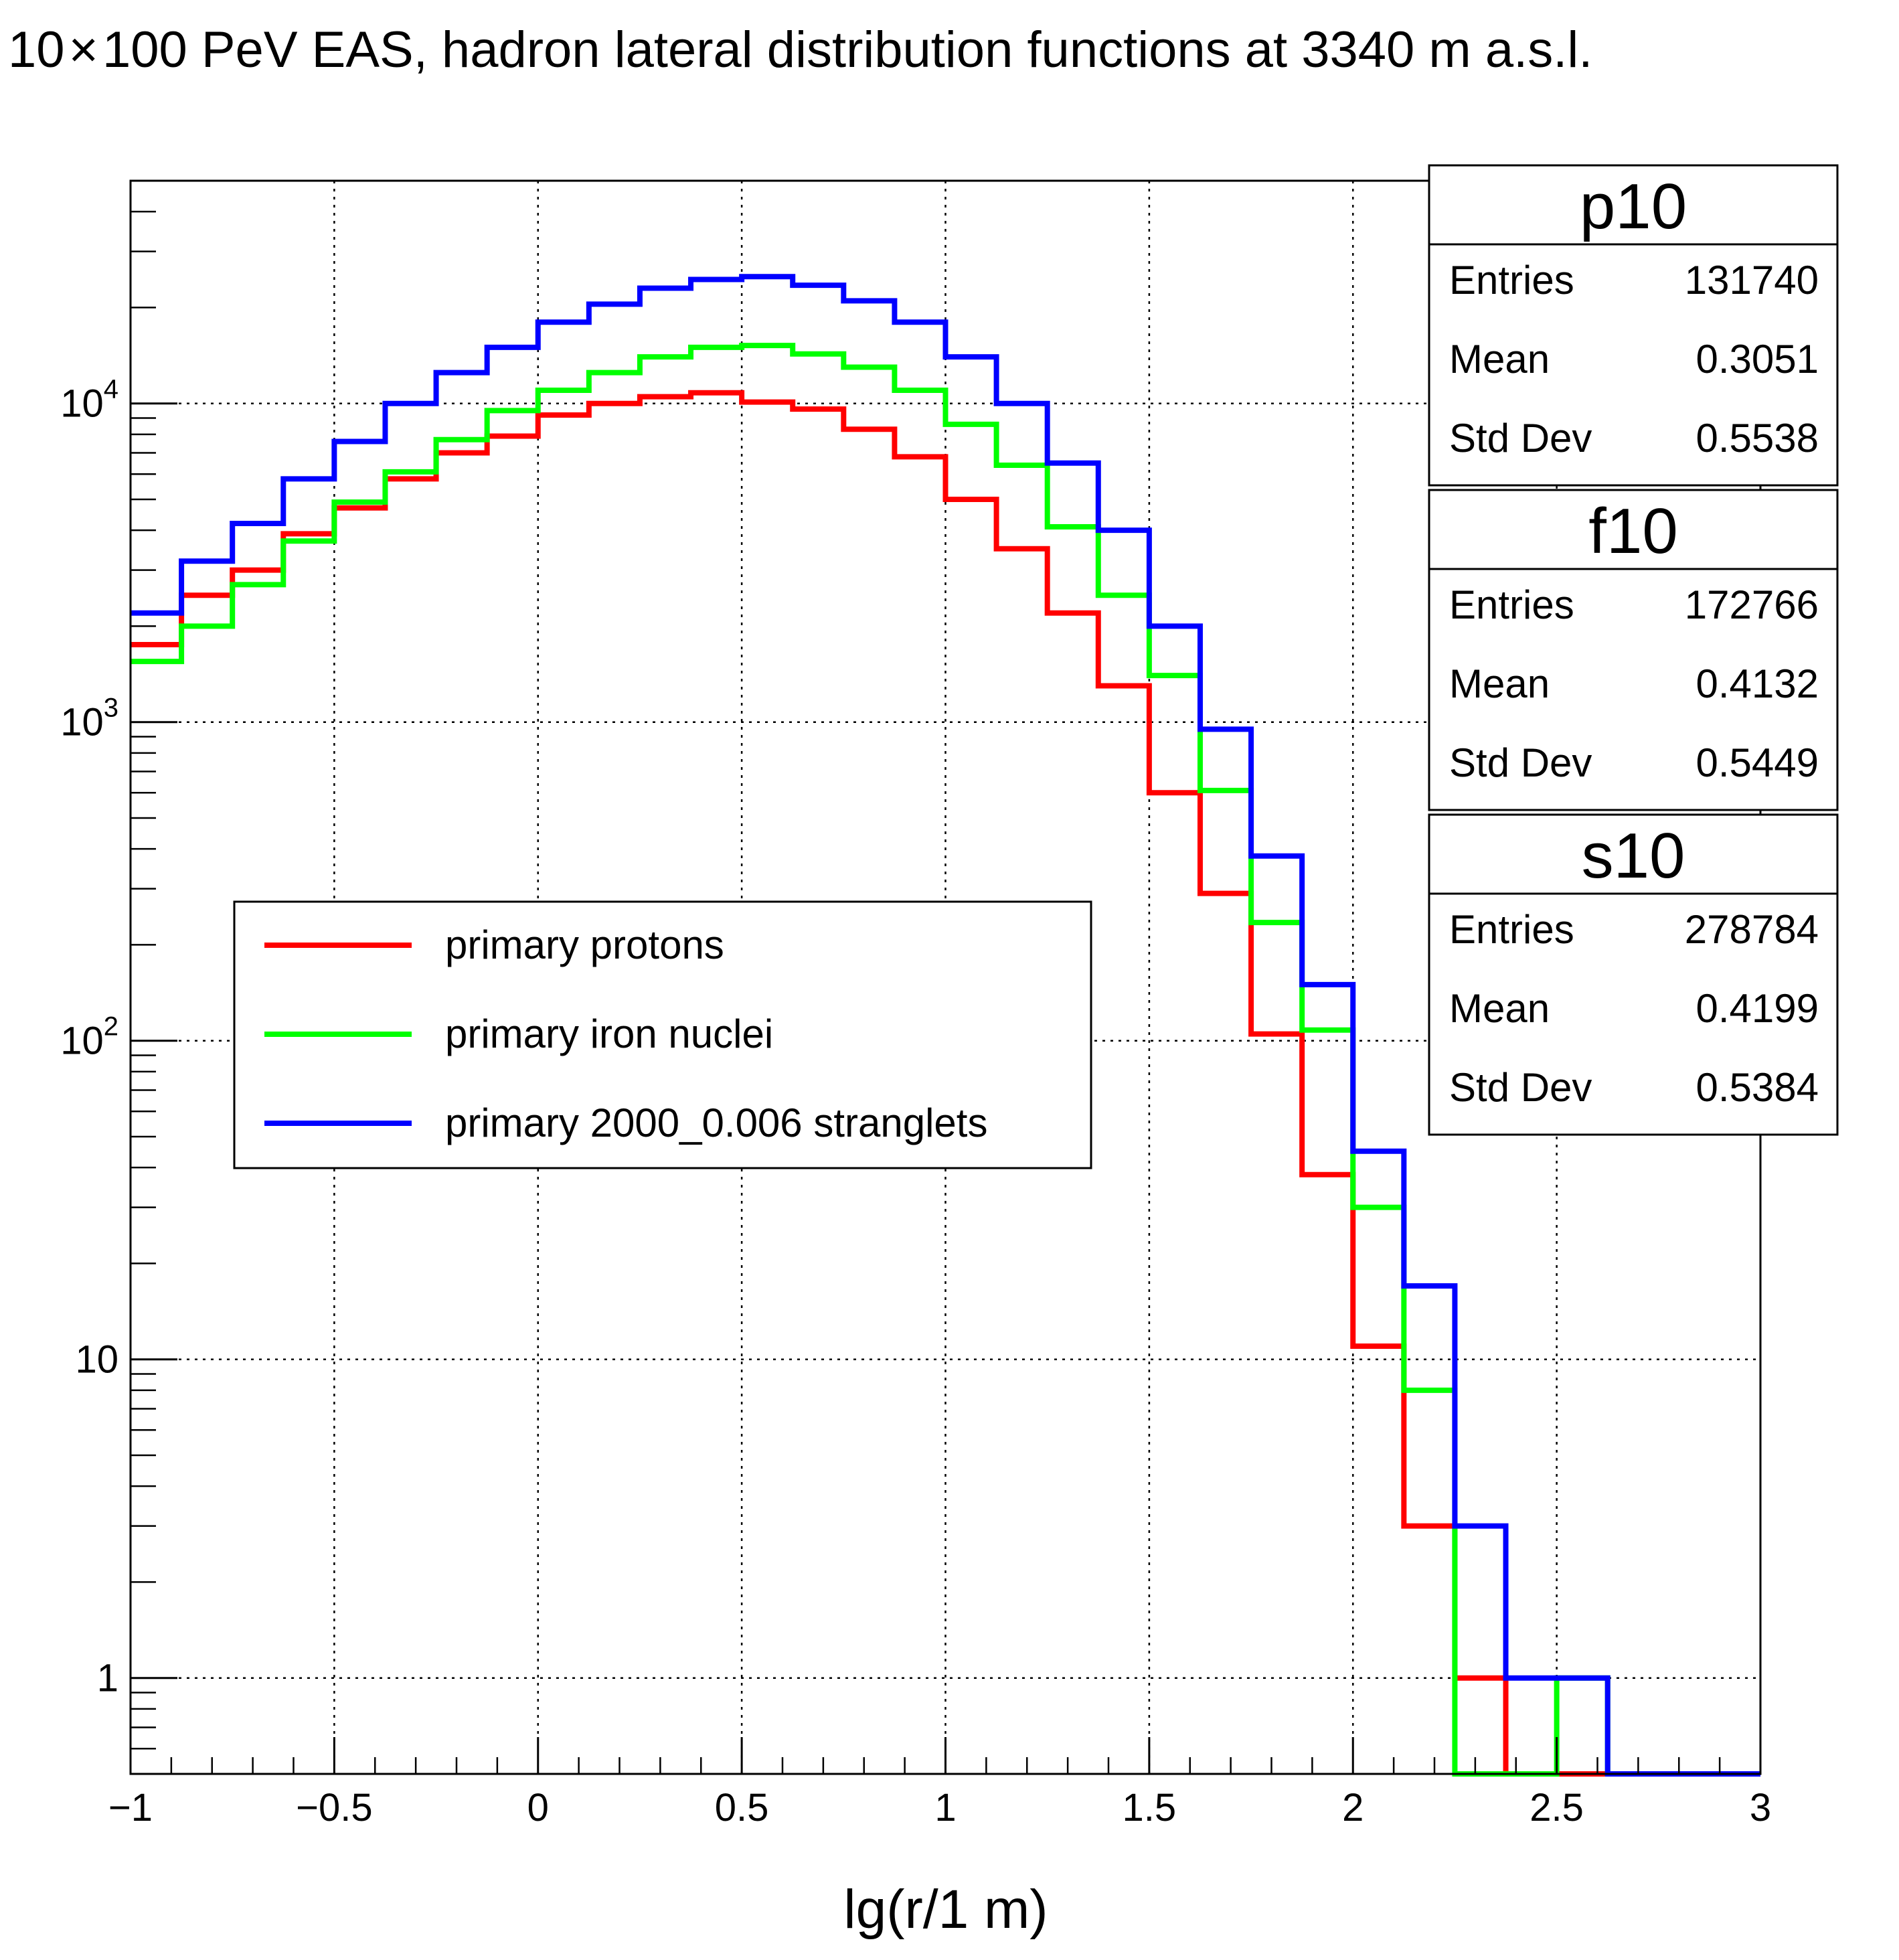 The image size is (1899, 1960). Describe the element at coordinates (143, 980) in the screenshot. I see `minor-ticks` at that location.